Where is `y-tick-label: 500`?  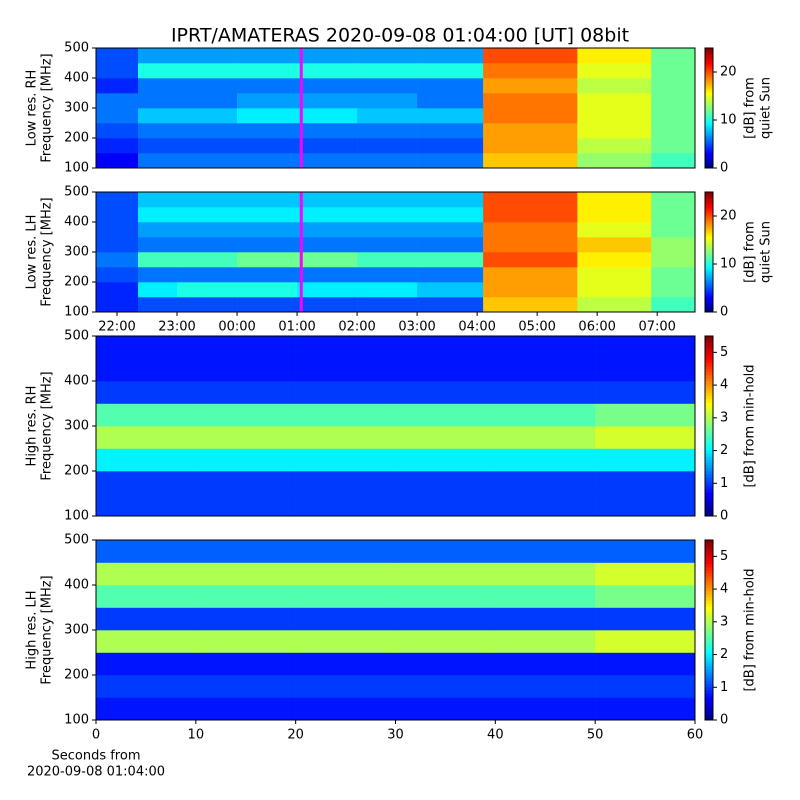 y-tick-label: 500 is located at coordinates (76, 336).